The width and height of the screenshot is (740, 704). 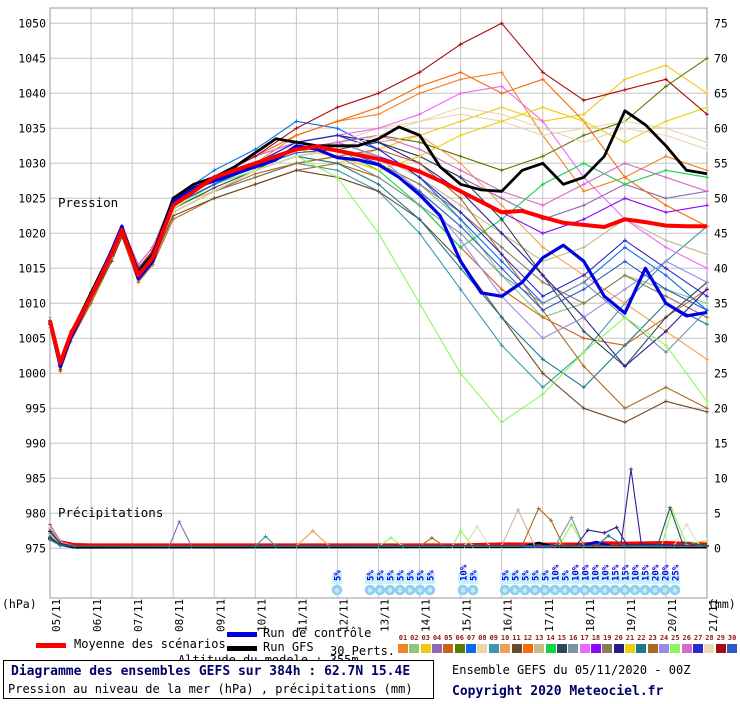 What do you see at coordinates (414, 638) in the screenshot?
I see `pert-number: 02` at bounding box center [414, 638].